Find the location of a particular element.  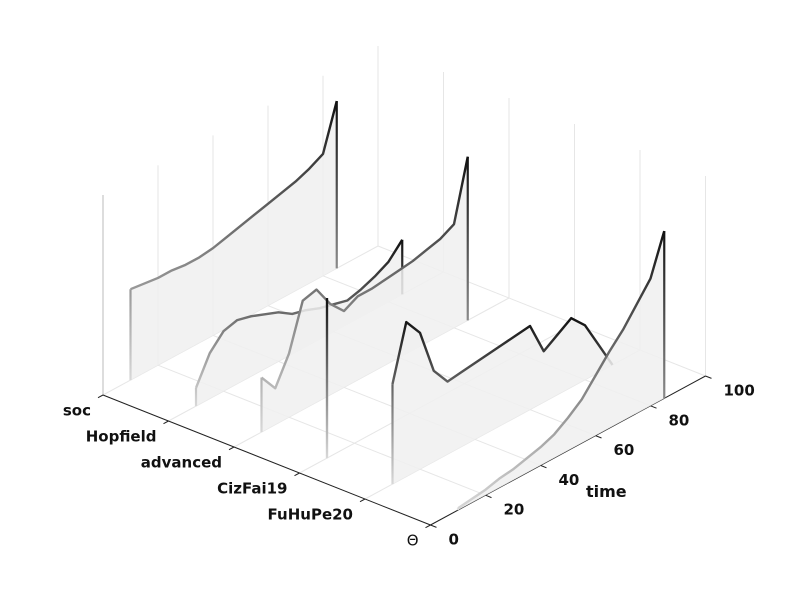

category-axis is located at coordinates (266, 460).